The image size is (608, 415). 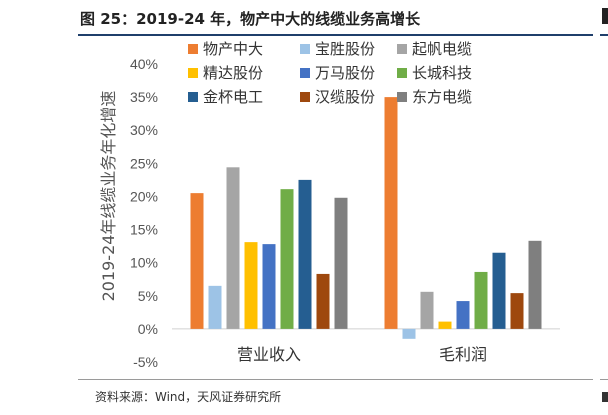 What do you see at coordinates (233, 49) in the screenshot?
I see `legend-label: 物产中大` at bounding box center [233, 49].